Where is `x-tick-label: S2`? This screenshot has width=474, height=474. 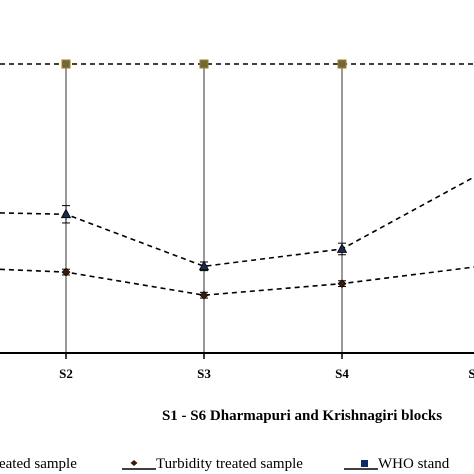
x-tick-label: S2 is located at coordinates (66, 373).